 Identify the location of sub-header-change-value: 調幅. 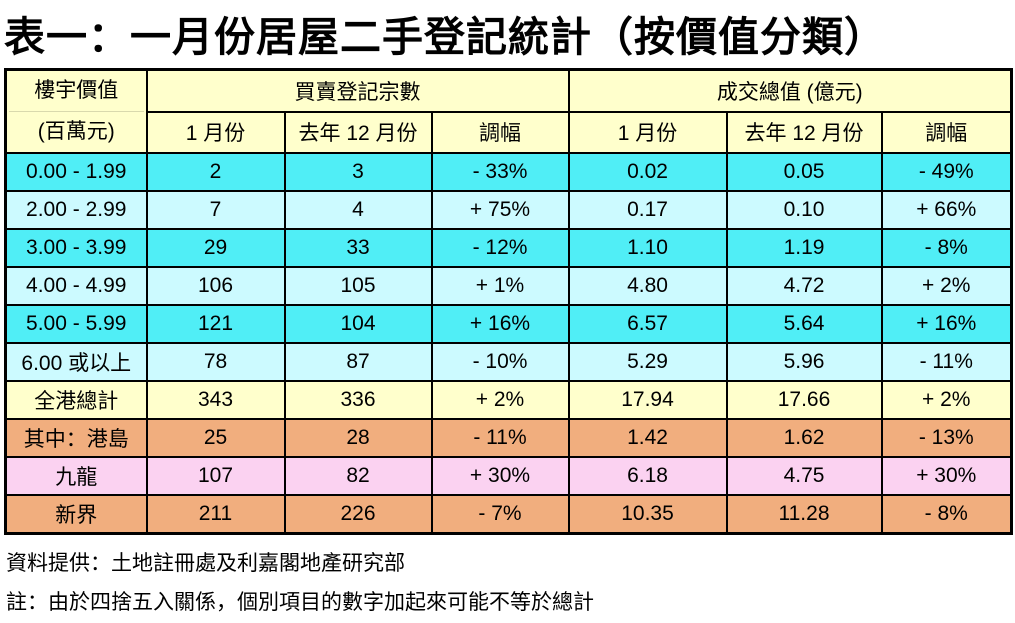
(946, 132).